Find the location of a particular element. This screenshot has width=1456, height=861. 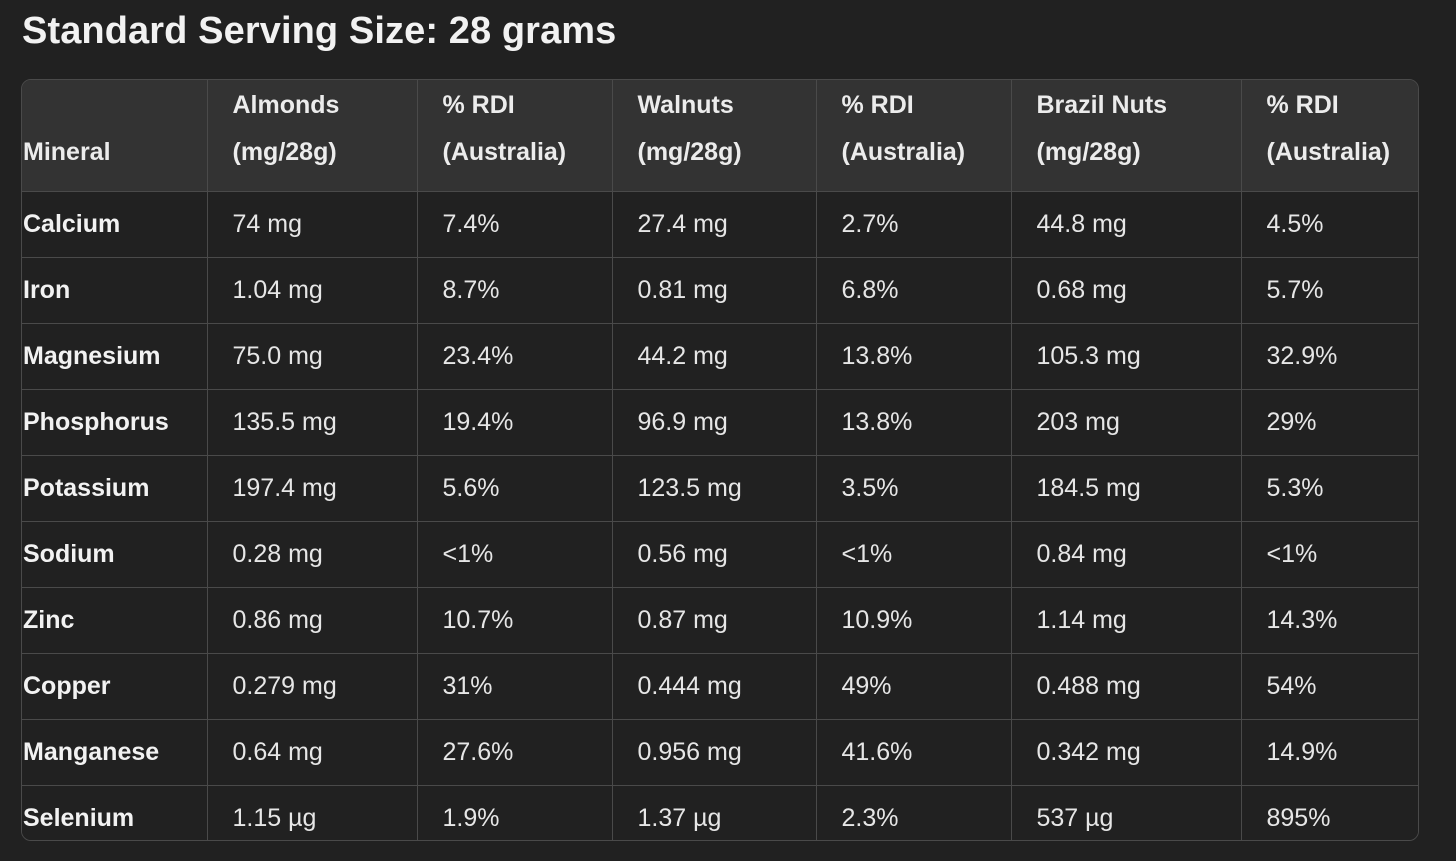

almonds-rdi: 8.7% is located at coordinates (515, 290).